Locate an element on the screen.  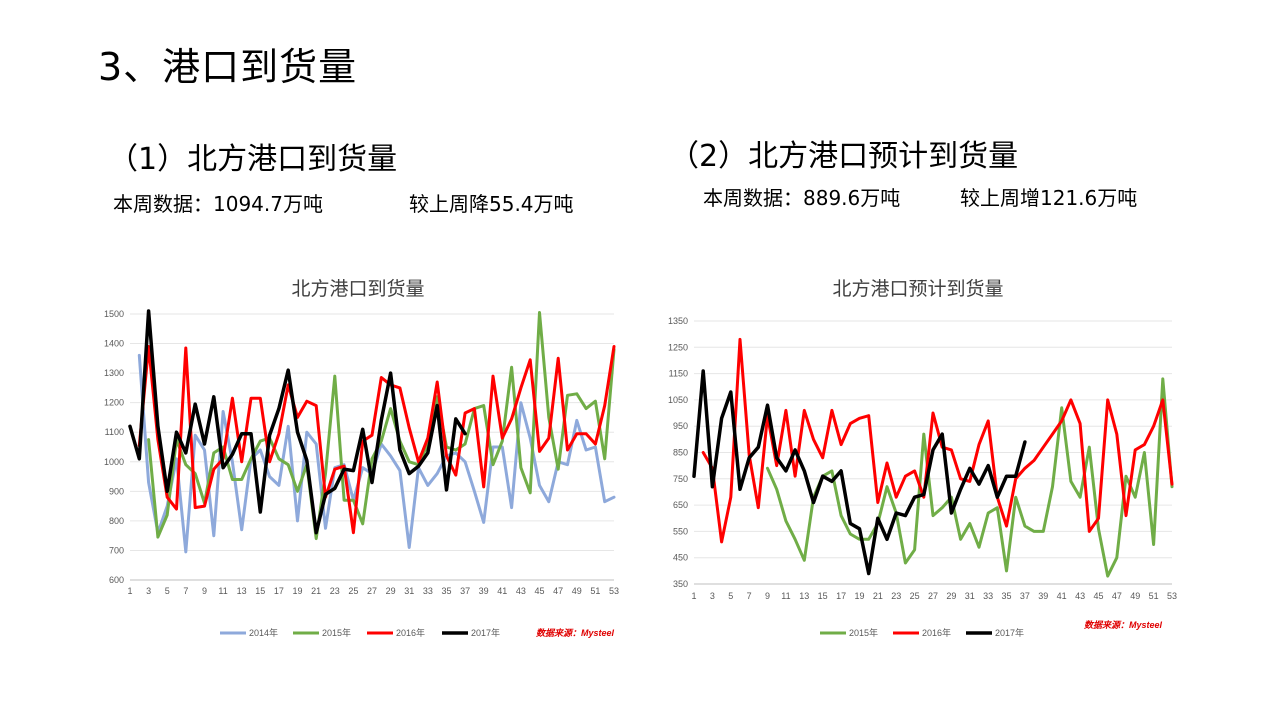
legend-label: 2014年 is located at coordinates (263, 632).